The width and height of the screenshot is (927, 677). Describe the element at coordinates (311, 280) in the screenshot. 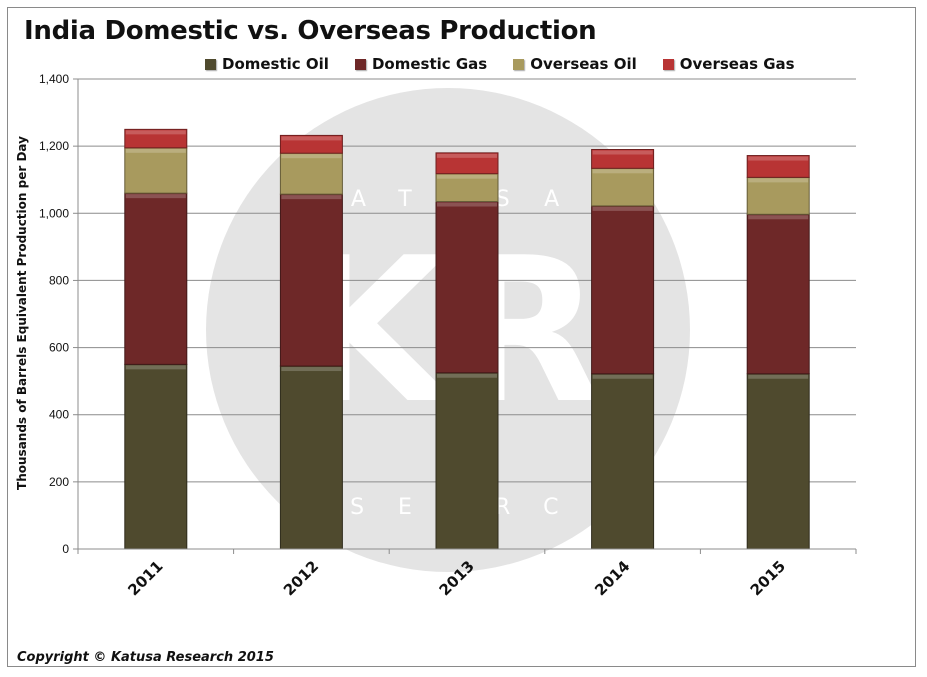

I see `bar-domestic-gas-2012` at that location.